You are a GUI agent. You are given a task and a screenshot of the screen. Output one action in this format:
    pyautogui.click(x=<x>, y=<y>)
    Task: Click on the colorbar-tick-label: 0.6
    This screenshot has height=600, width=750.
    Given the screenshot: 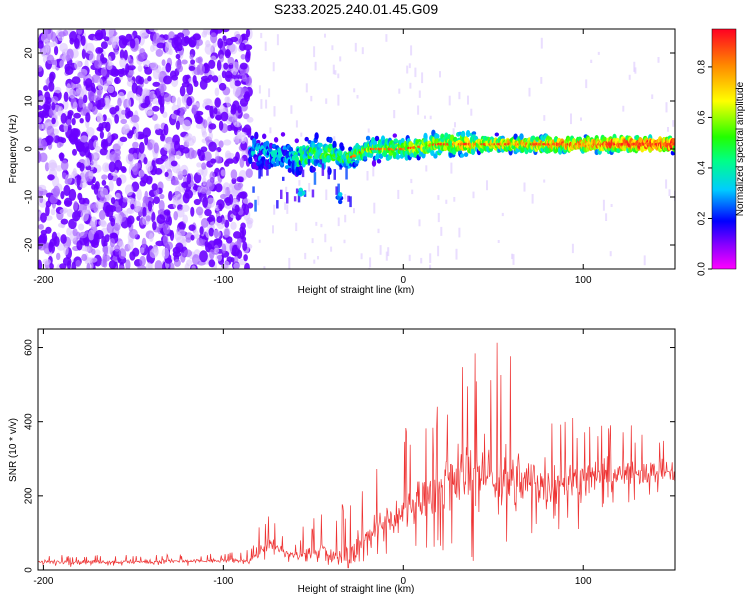 What is the action you would take?
    pyautogui.click(x=702, y=117)
    